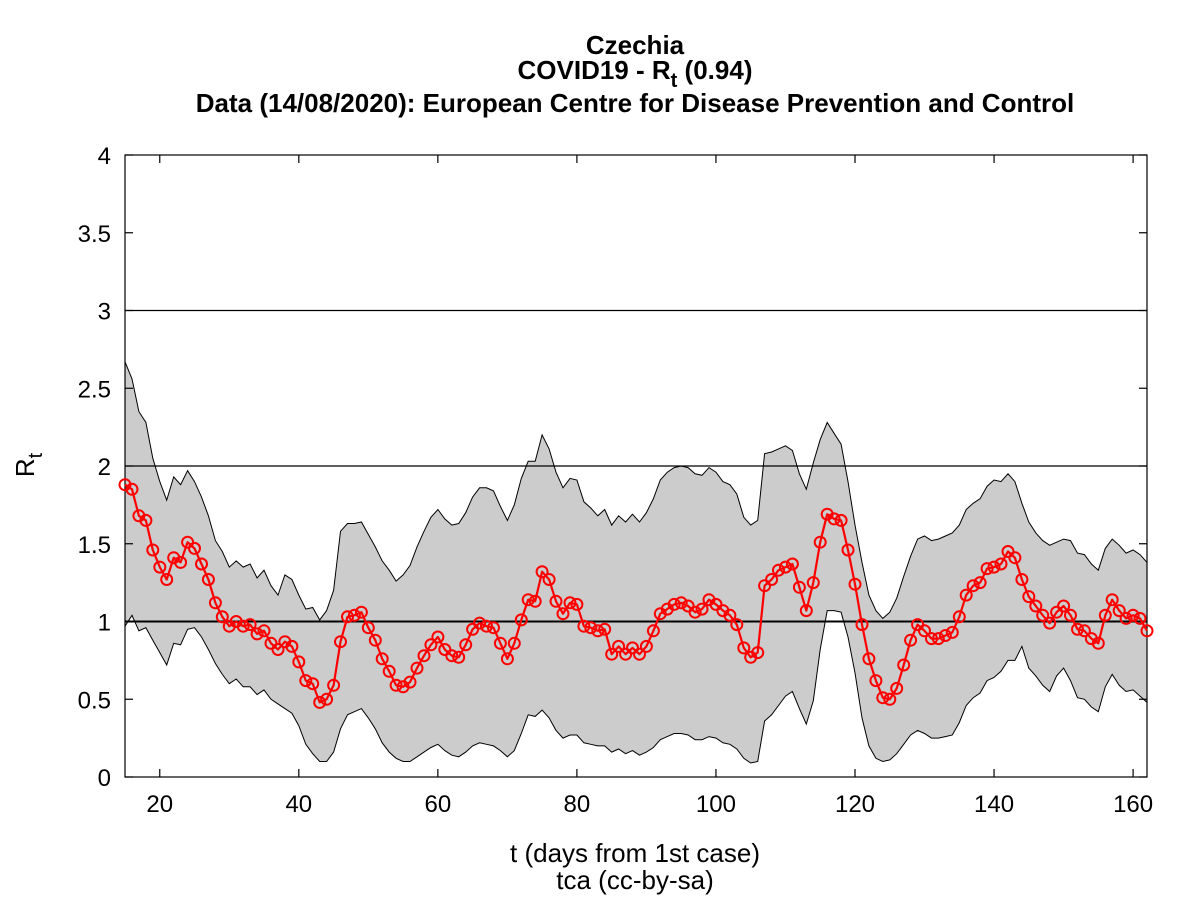 This screenshot has height=900, width=1200. What do you see at coordinates (94, 389) in the screenshot?
I see `y-tick-label: 2.5` at bounding box center [94, 389].